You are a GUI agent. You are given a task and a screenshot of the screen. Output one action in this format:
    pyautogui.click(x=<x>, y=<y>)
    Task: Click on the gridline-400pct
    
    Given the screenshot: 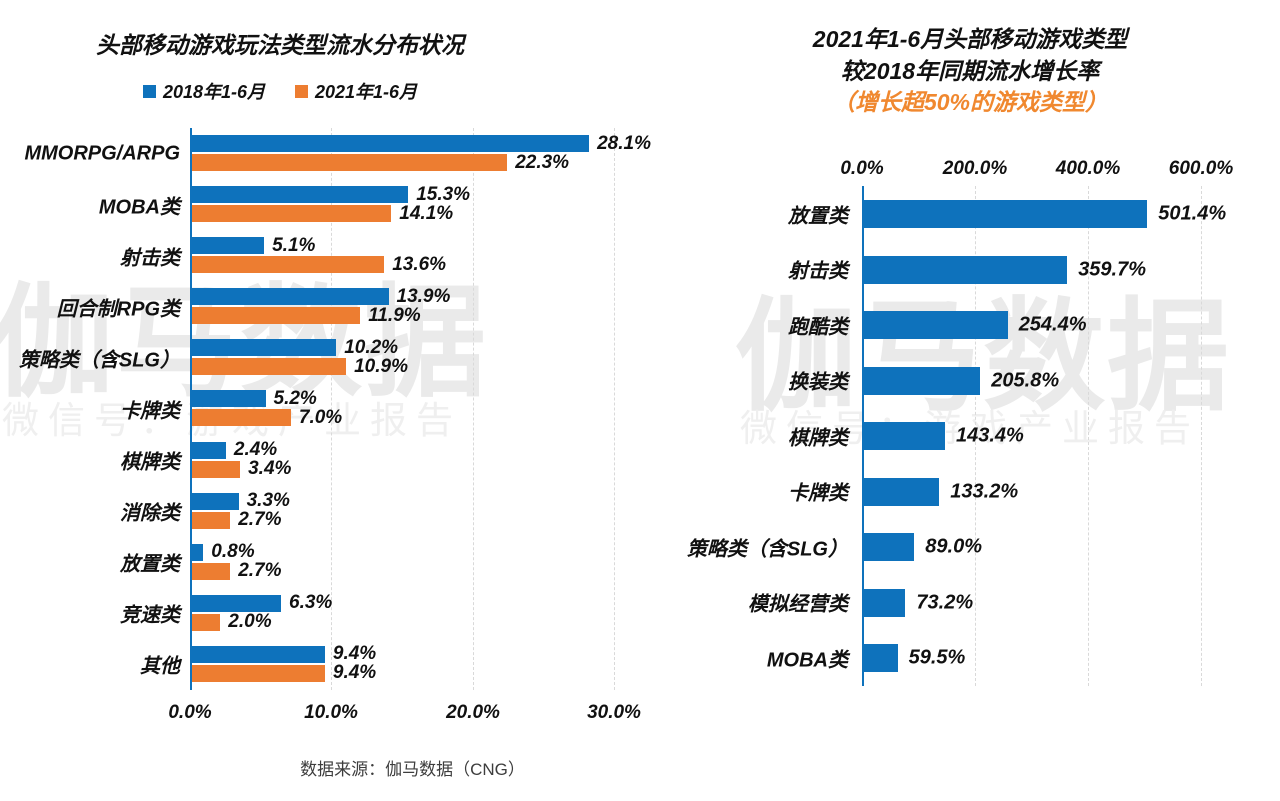 What is the action you would take?
    pyautogui.click(x=1088, y=436)
    